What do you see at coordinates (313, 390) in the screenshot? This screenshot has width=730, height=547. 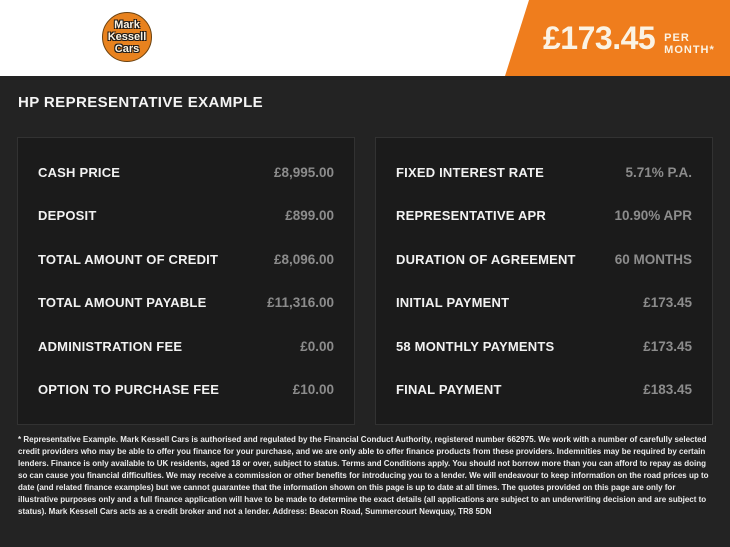 I see `row-value: £10.00` at bounding box center [313, 390].